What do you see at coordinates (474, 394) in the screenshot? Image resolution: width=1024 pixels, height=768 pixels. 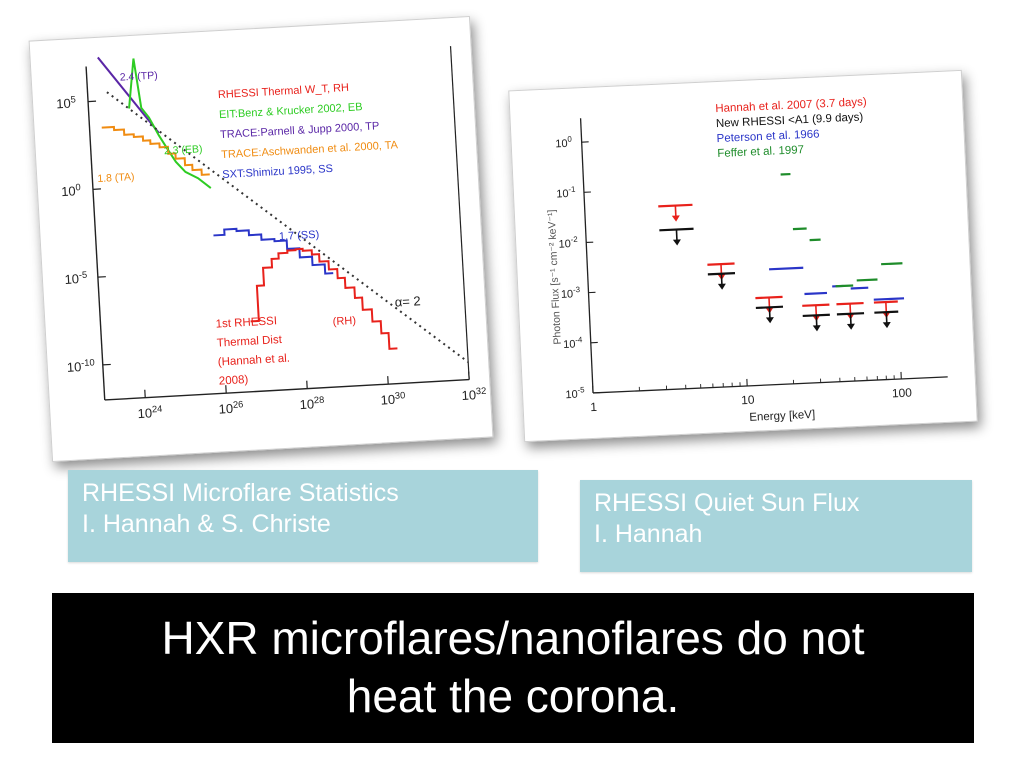 I see `x-tick-label: 1032` at bounding box center [474, 394].